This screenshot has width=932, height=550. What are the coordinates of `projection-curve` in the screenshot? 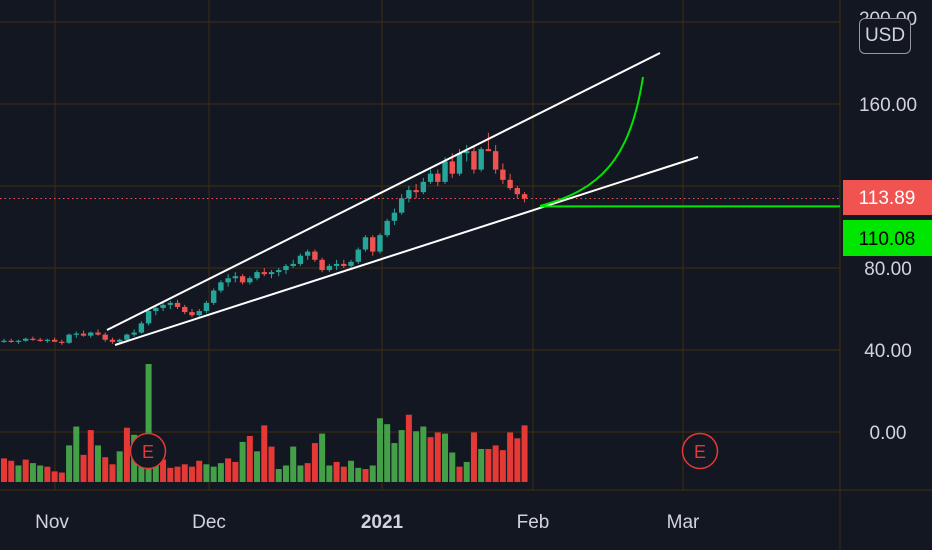 It's located at (591, 141).